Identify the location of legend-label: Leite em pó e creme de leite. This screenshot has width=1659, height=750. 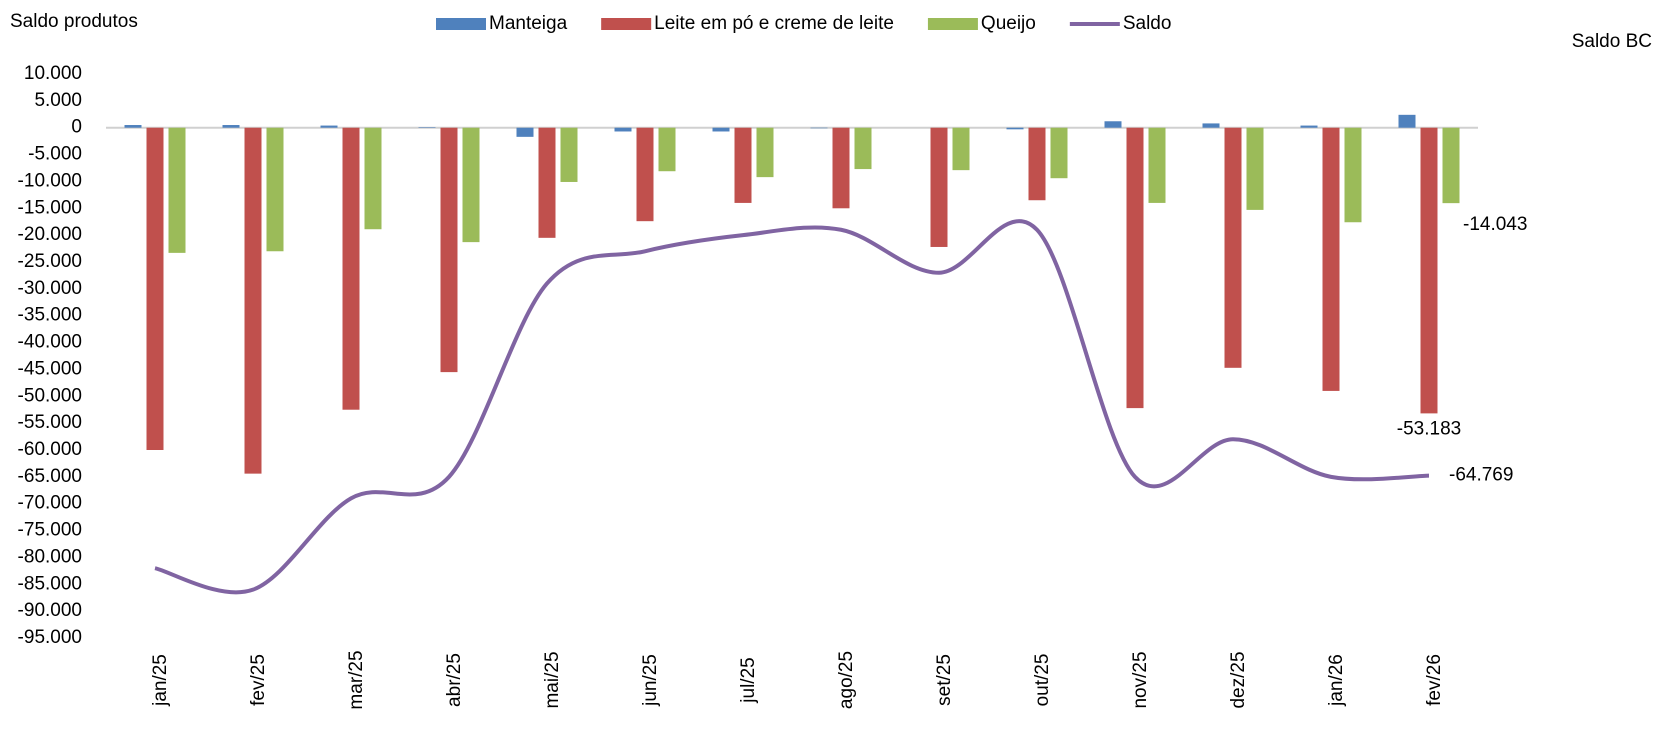
(774, 23).